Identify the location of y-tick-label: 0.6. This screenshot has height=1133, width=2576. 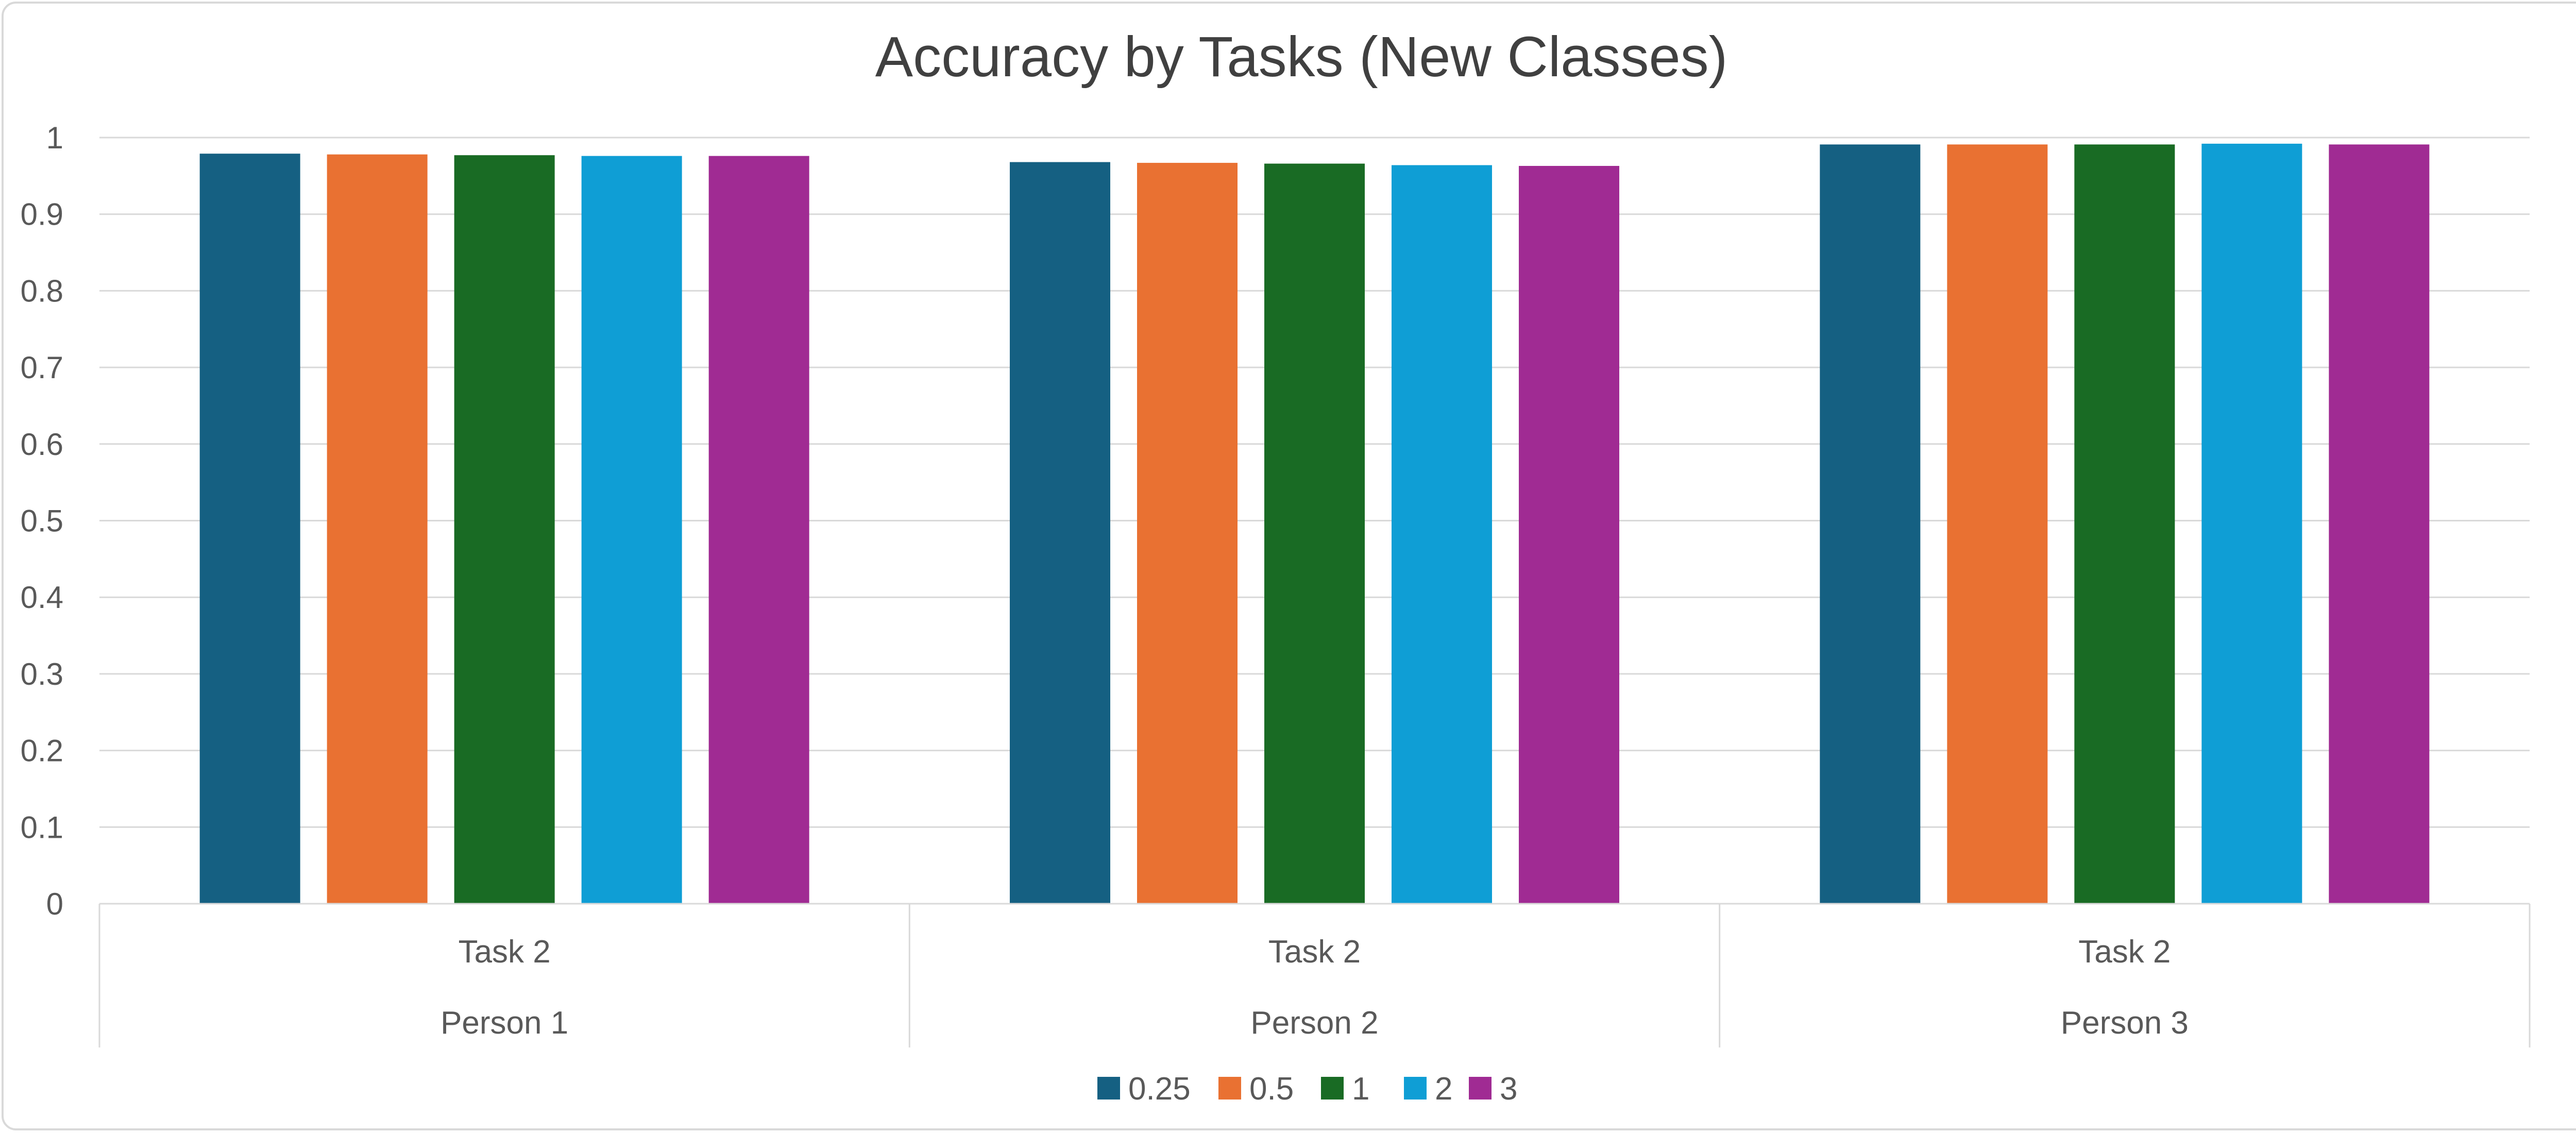
(42, 444).